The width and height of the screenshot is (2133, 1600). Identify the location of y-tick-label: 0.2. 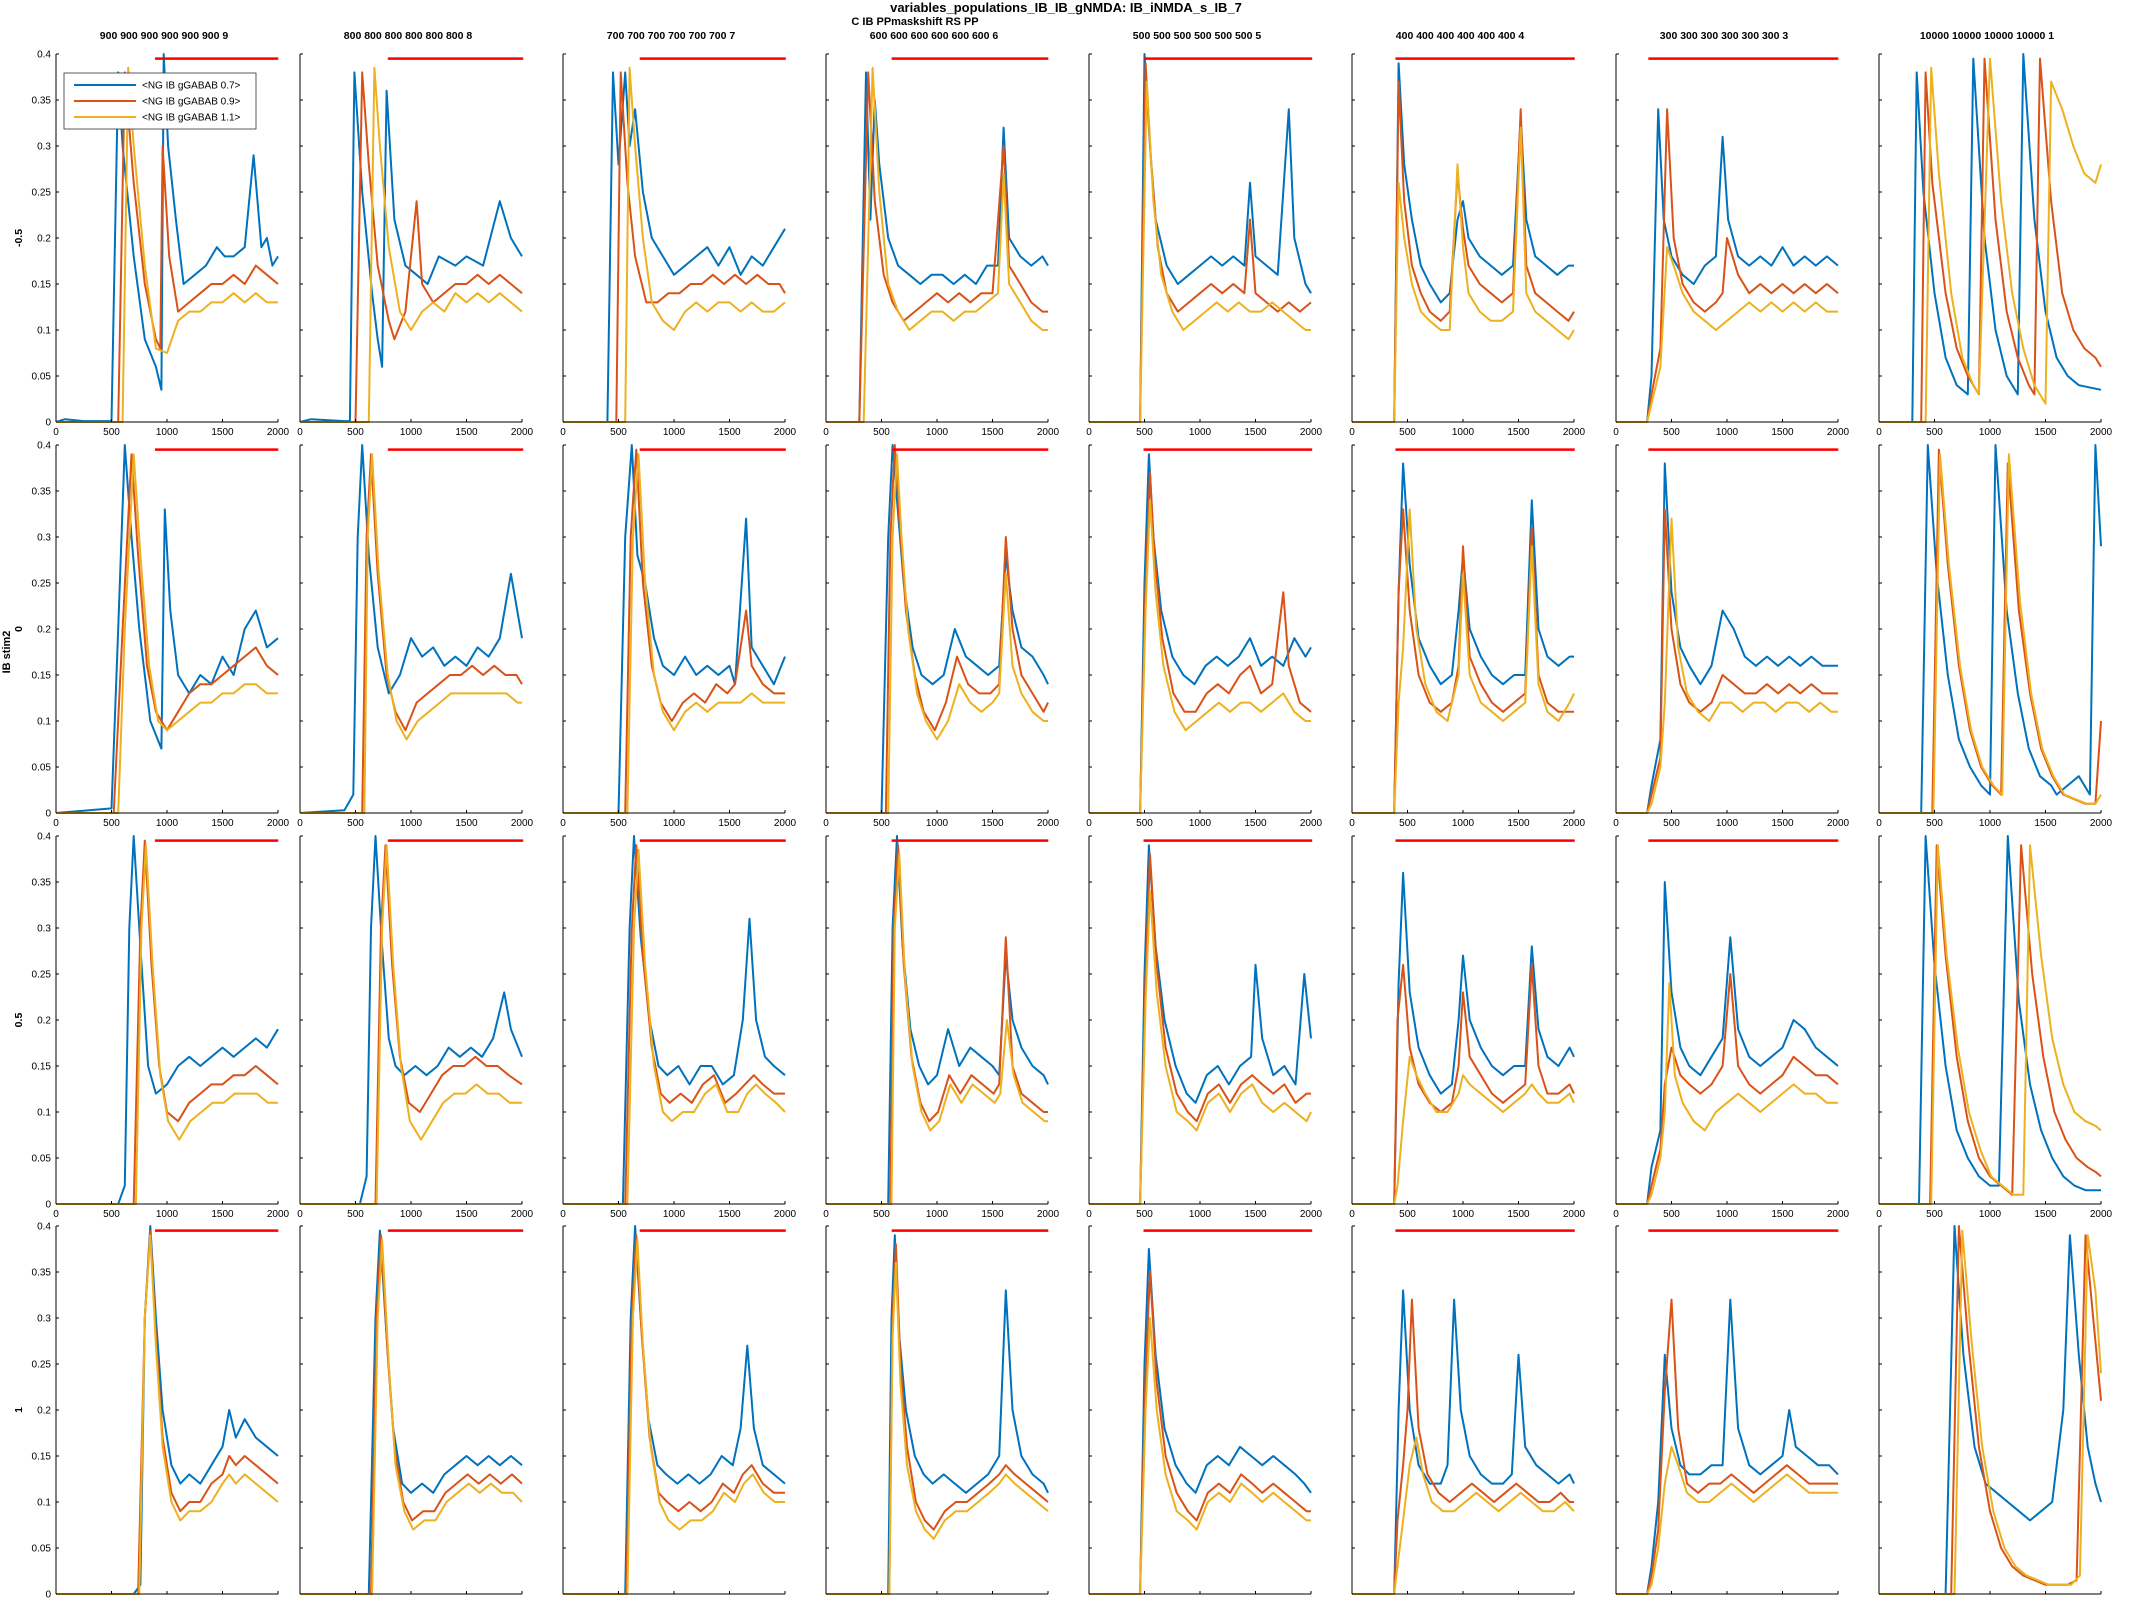
(44, 1021).